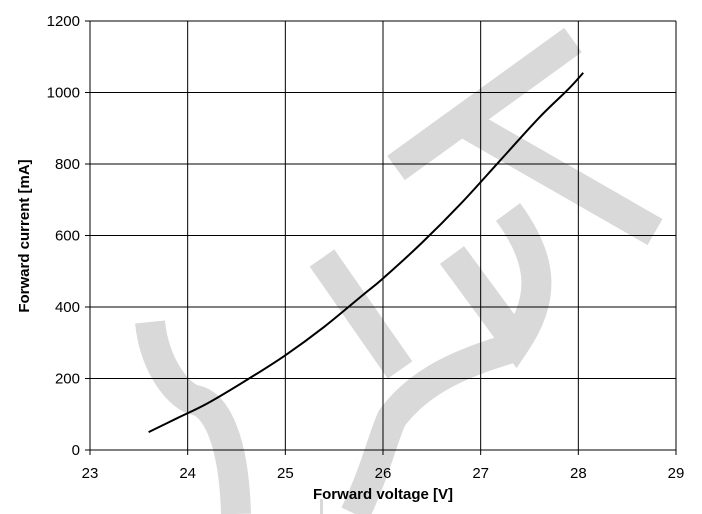 The height and width of the screenshot is (514, 702). What do you see at coordinates (90, 473) in the screenshot?
I see `x-tick-label: 23` at bounding box center [90, 473].